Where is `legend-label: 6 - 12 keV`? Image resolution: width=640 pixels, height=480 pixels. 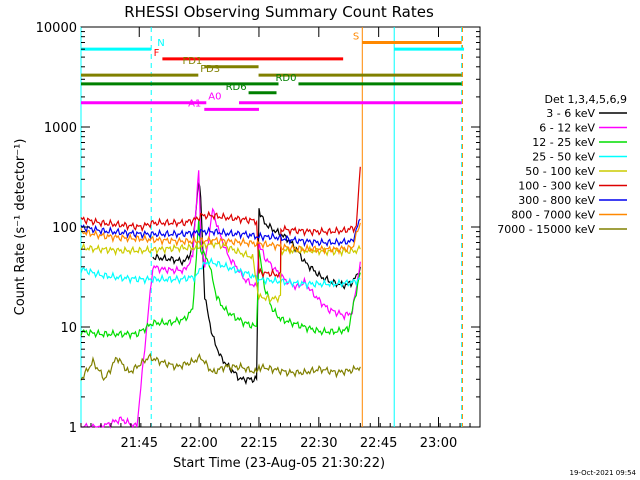
legend-label: 6 - 12 keV is located at coordinates (567, 128).